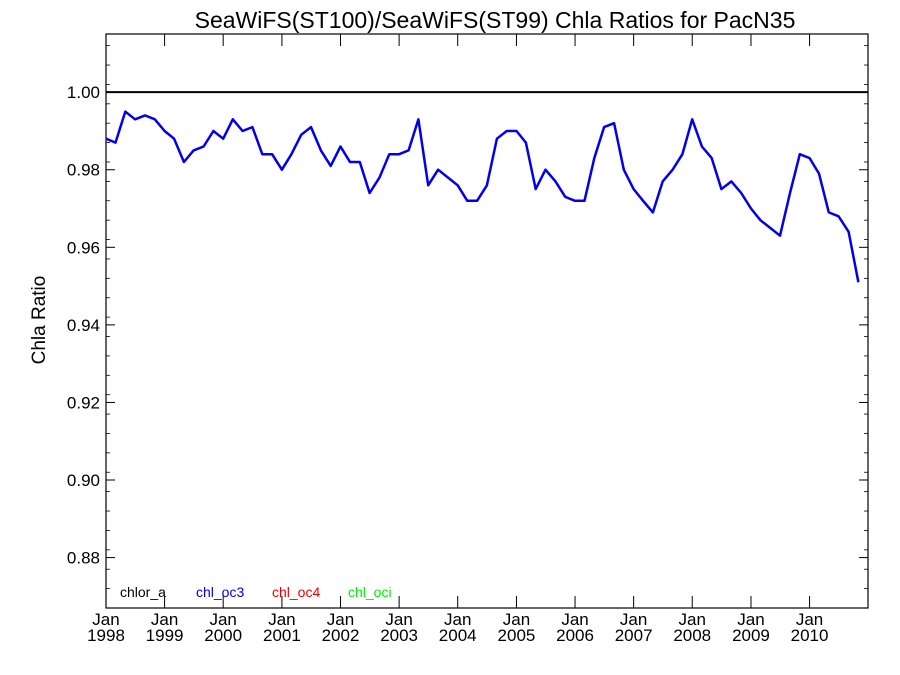 Image resolution: width=900 pixels, height=675 pixels. What do you see at coordinates (83, 402) in the screenshot?
I see `y-tick-label: 0.92` at bounding box center [83, 402].